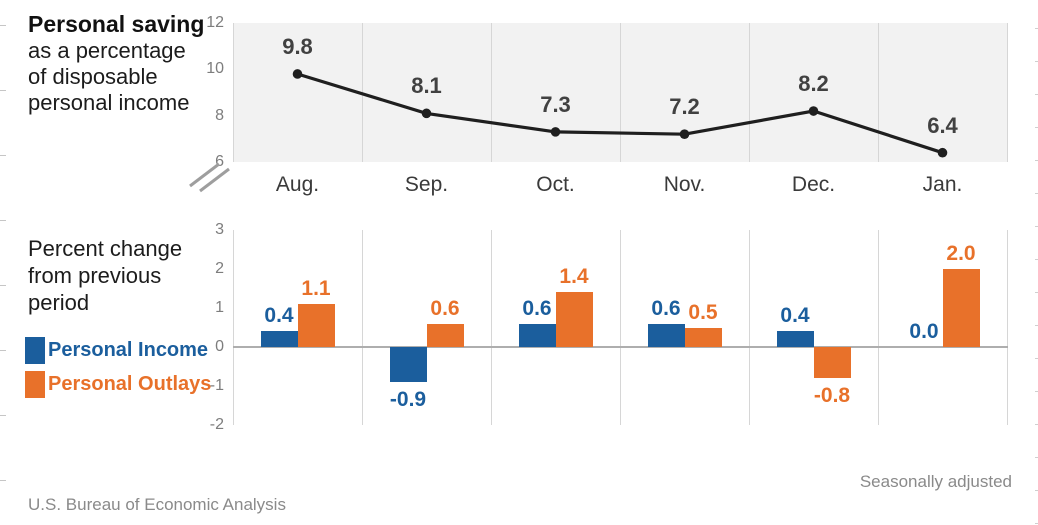 This screenshot has height=525, width=1038. What do you see at coordinates (35, 350) in the screenshot?
I see `personal-income-swatch` at bounding box center [35, 350].